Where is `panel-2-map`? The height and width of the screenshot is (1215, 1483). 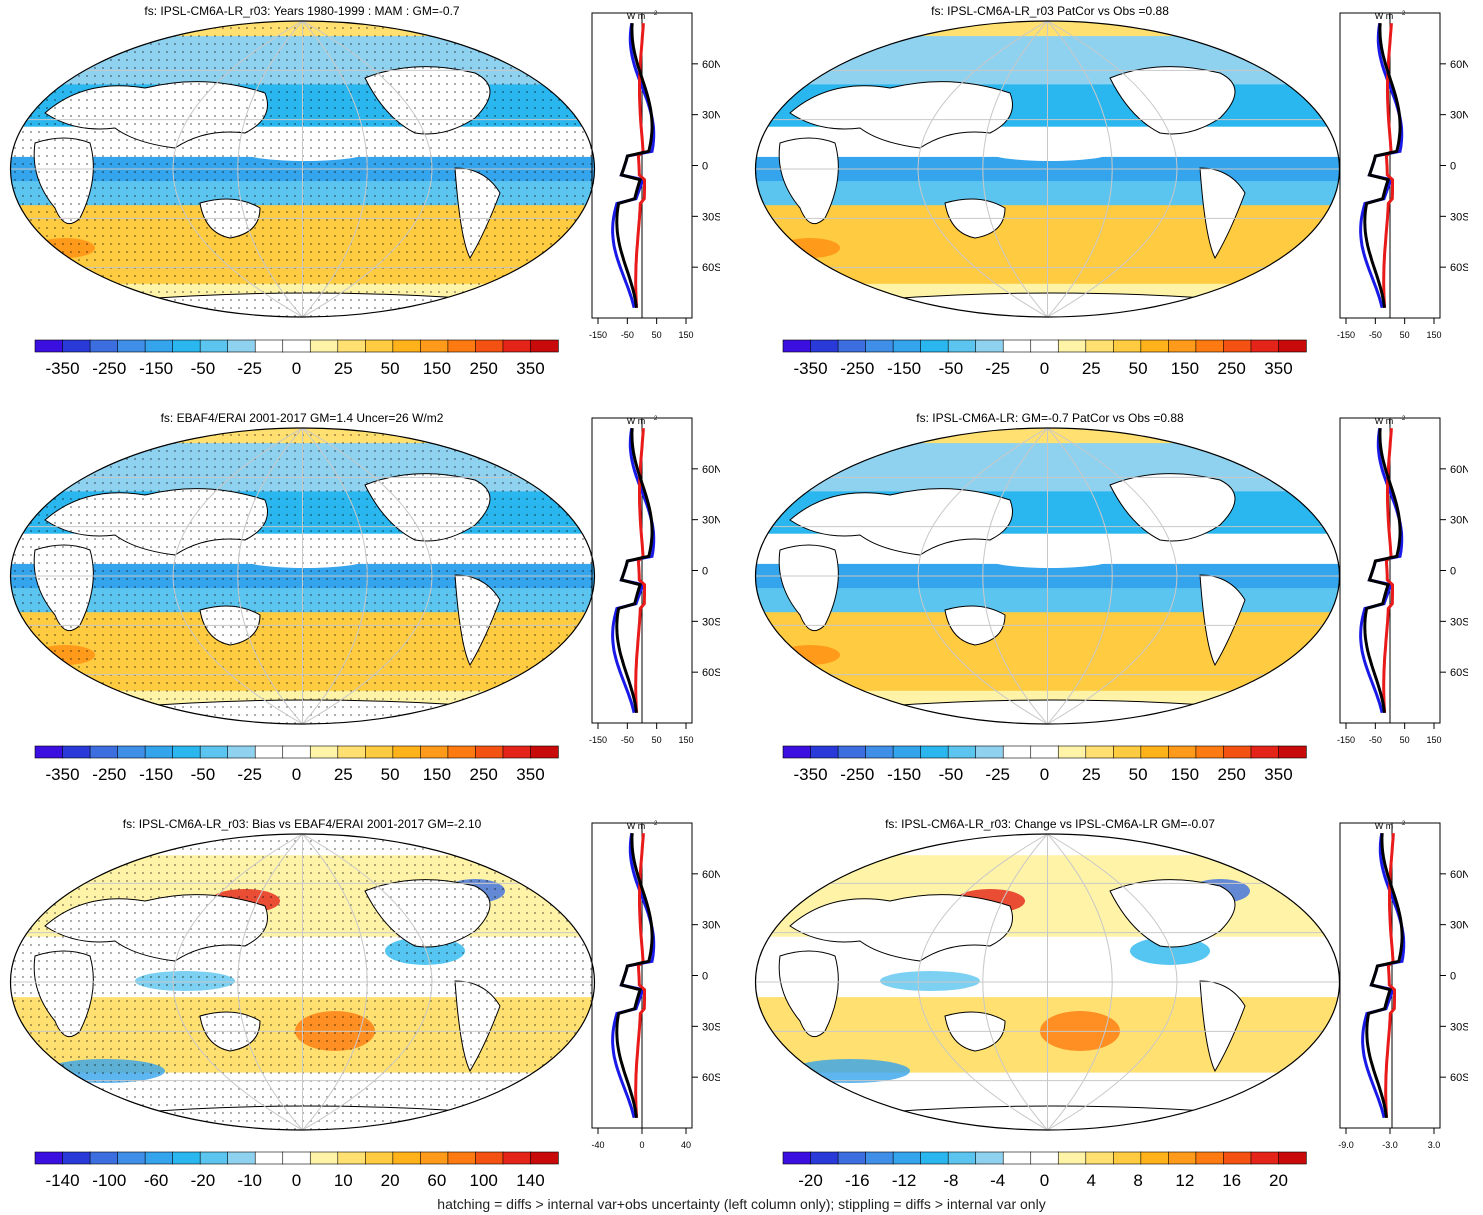 panel-2-map is located at coordinates (1047, 169).